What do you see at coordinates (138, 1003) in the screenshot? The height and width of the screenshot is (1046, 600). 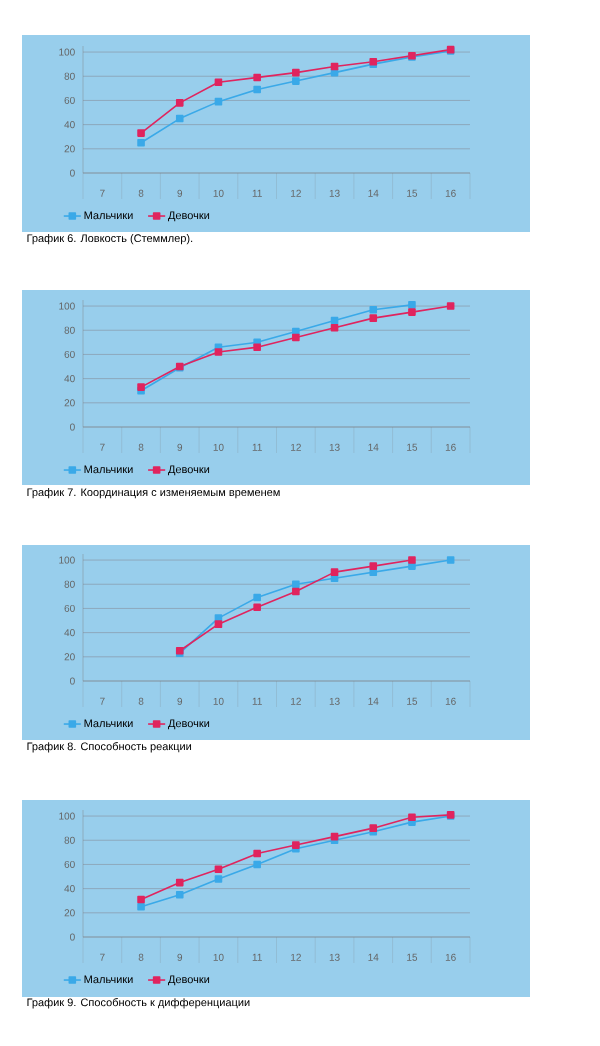 I see `text: График 9. Способность к дифференциации` at bounding box center [138, 1003].